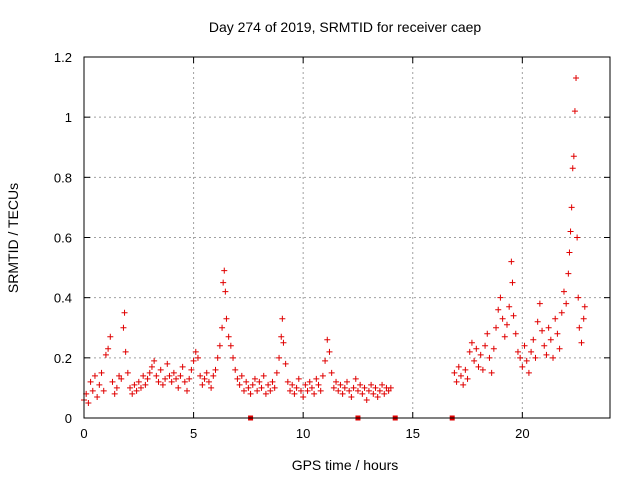 The height and width of the screenshot is (480, 640). What do you see at coordinates (63, 57) in the screenshot?
I see `y-tick-label: 1.2` at bounding box center [63, 57].